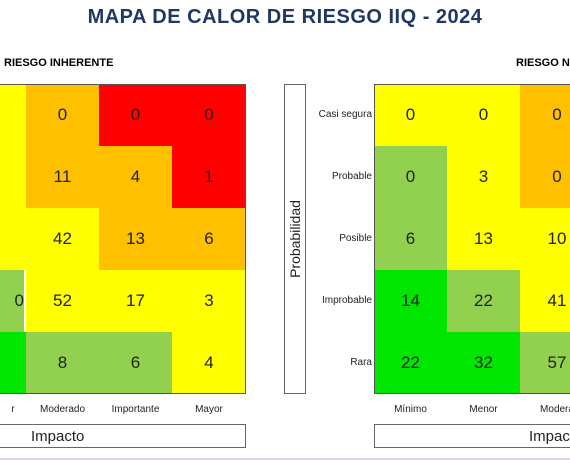  Describe the element at coordinates (355, 238) in the screenshot. I see `row-label: Posible` at that location.